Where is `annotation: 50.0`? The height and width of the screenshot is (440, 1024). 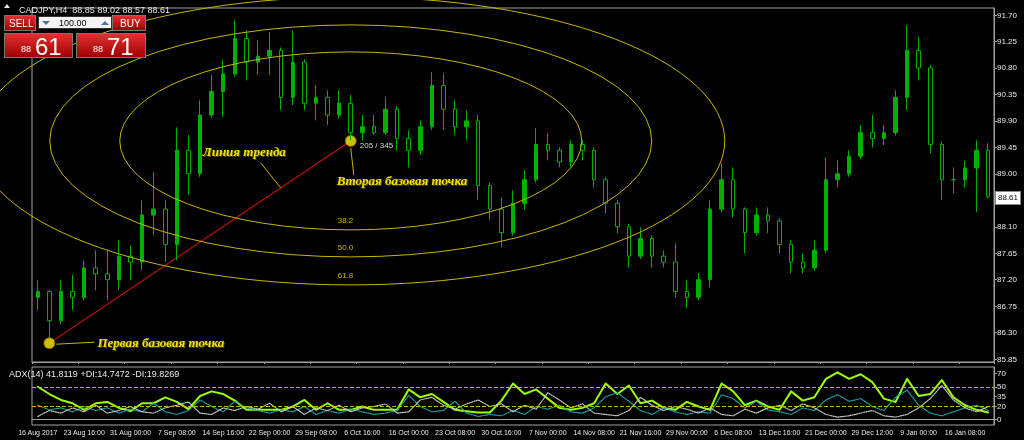 annotation: 50.0 is located at coordinates (345, 247).